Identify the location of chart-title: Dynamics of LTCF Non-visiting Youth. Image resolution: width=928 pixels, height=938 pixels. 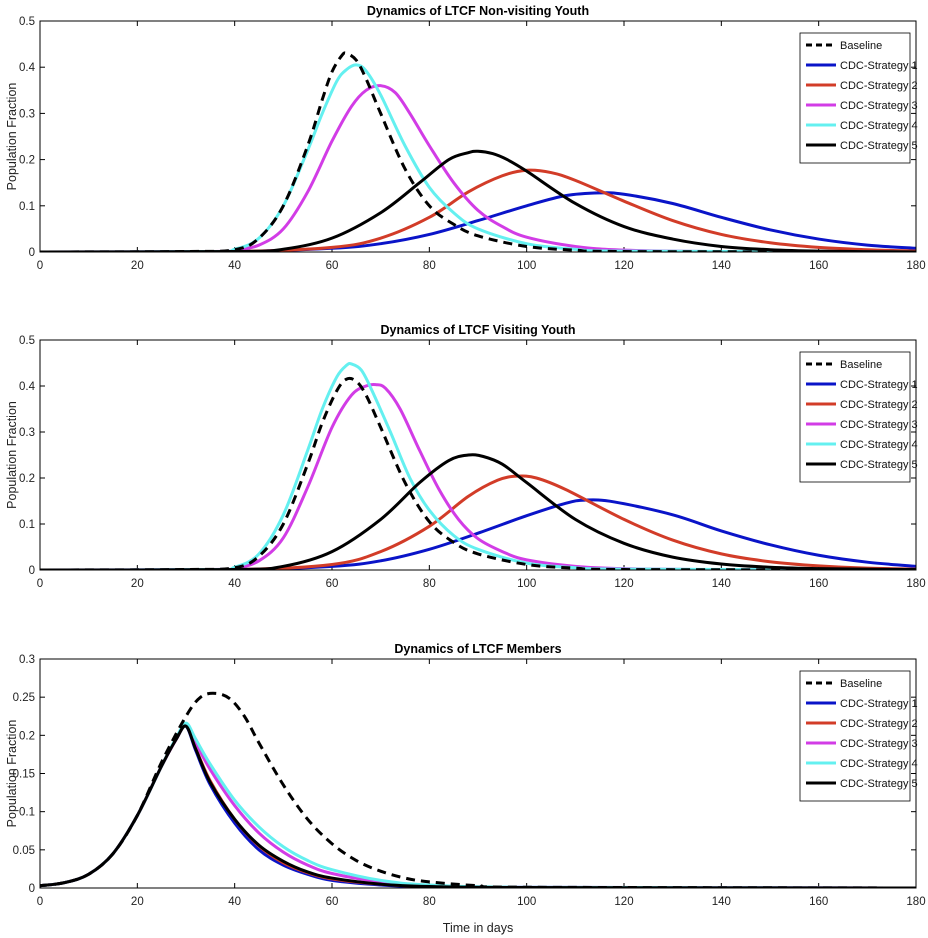
(478, 11).